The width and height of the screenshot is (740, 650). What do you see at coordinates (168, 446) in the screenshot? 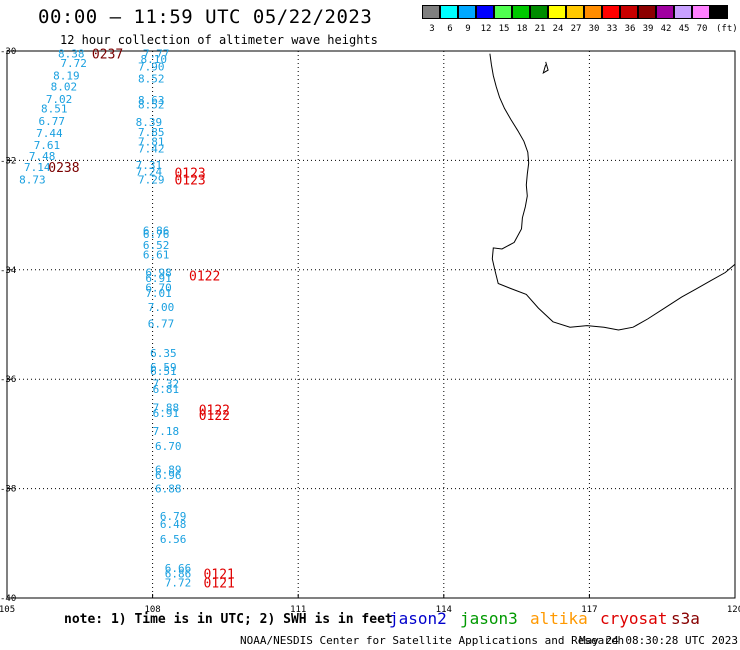
I see `swh-reading: 6.70` at bounding box center [168, 446].